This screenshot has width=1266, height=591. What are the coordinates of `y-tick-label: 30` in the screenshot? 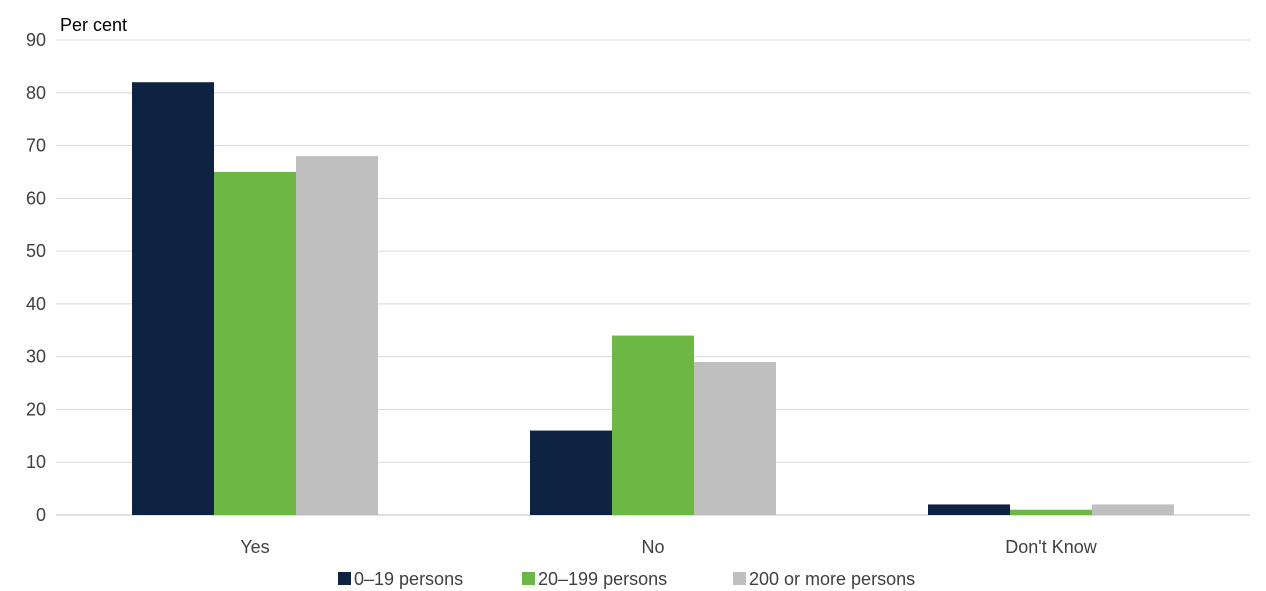 It's located at (36, 357).